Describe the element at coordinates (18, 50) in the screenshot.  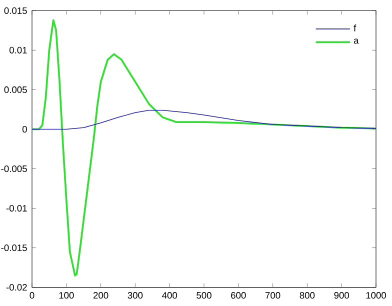
I see `y-tick-label: 0.01` at that location.